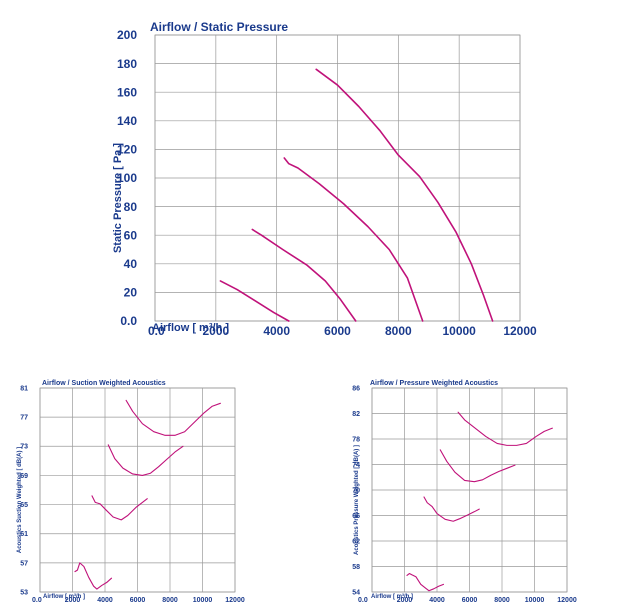 The image size is (624, 603). I want to click on y-tick-label: 57, so click(24, 563).